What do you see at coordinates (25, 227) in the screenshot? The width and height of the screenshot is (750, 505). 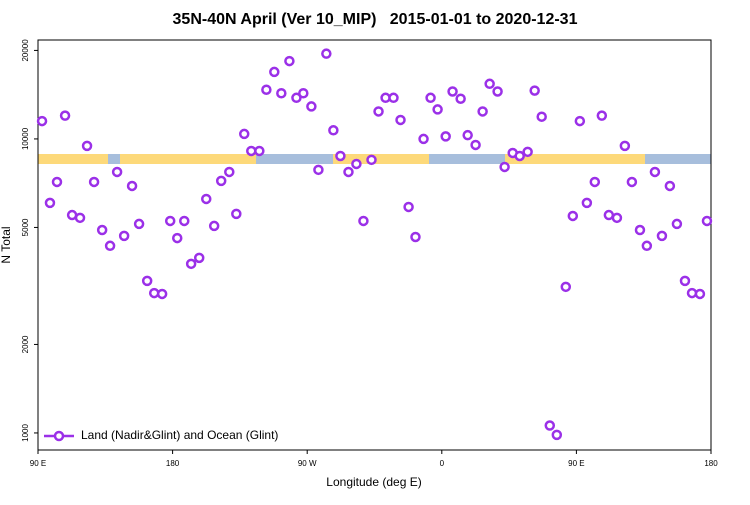 I see `y-tick-label: 5000` at bounding box center [25, 227].